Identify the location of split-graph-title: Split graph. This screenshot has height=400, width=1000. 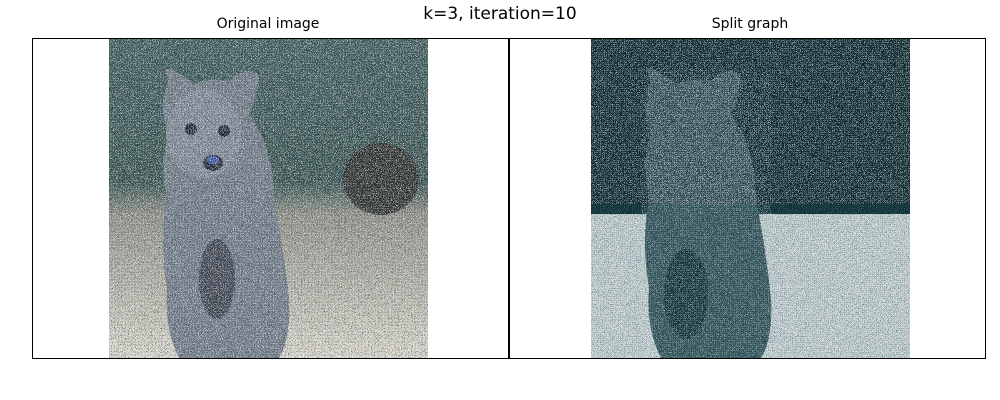
(750, 24).